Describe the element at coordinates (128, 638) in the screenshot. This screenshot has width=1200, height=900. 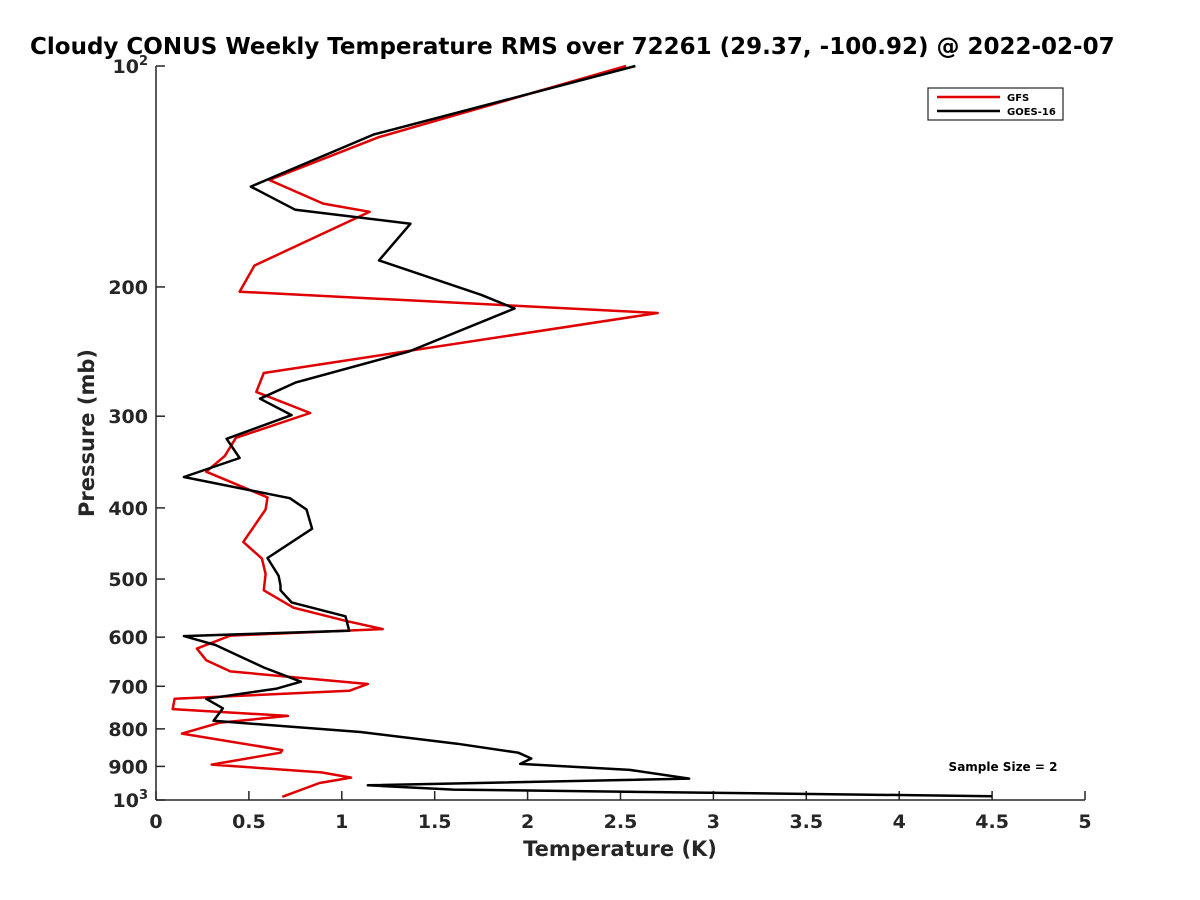
I see `y-tick-label: 600` at that location.